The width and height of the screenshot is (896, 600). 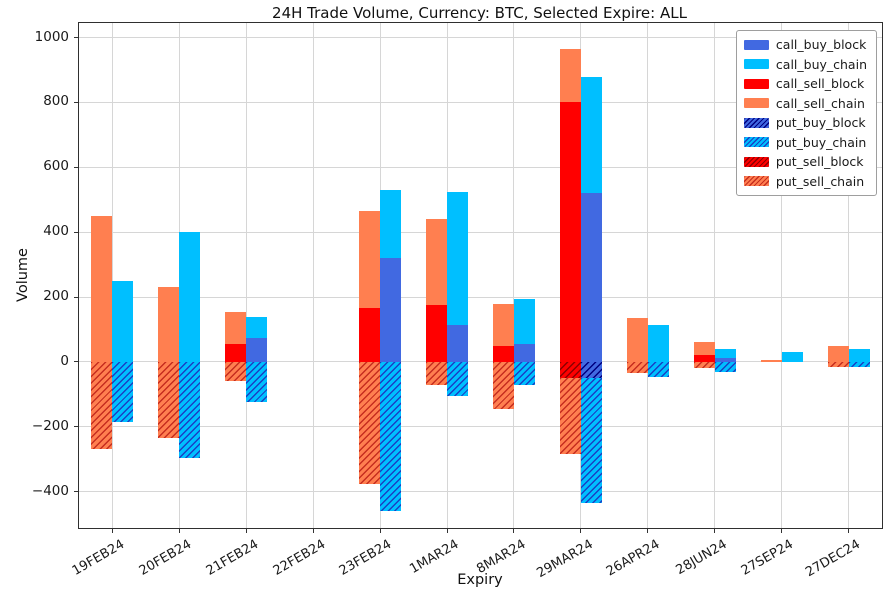 I want to click on legend-swatch-put_sell_chain, so click(x=756, y=181).